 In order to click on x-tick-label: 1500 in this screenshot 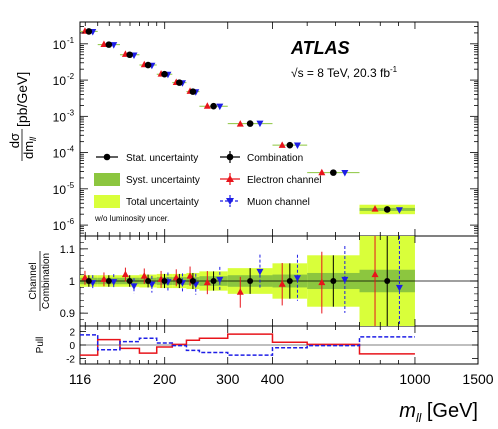, I will do `click(477, 379)`.